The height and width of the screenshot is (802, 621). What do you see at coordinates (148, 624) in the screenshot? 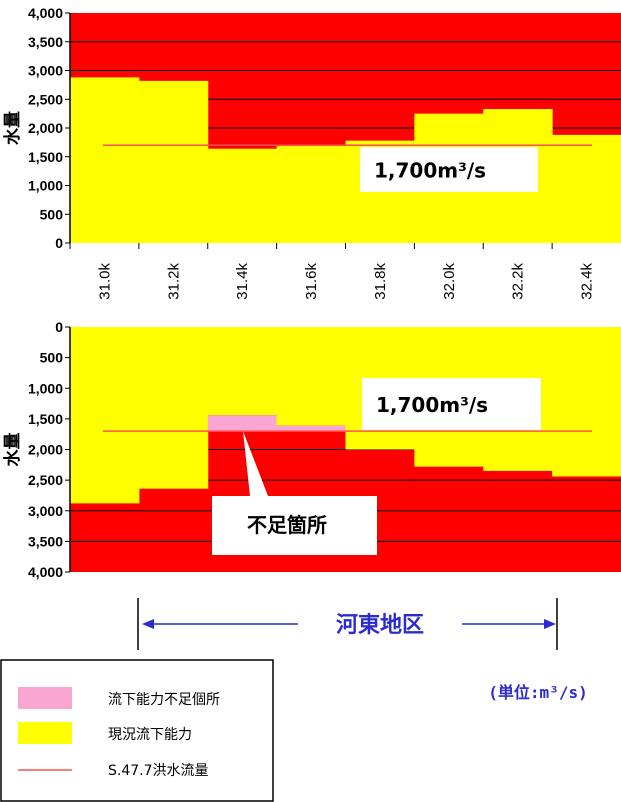
I see `range-arrowhead-left` at bounding box center [148, 624].